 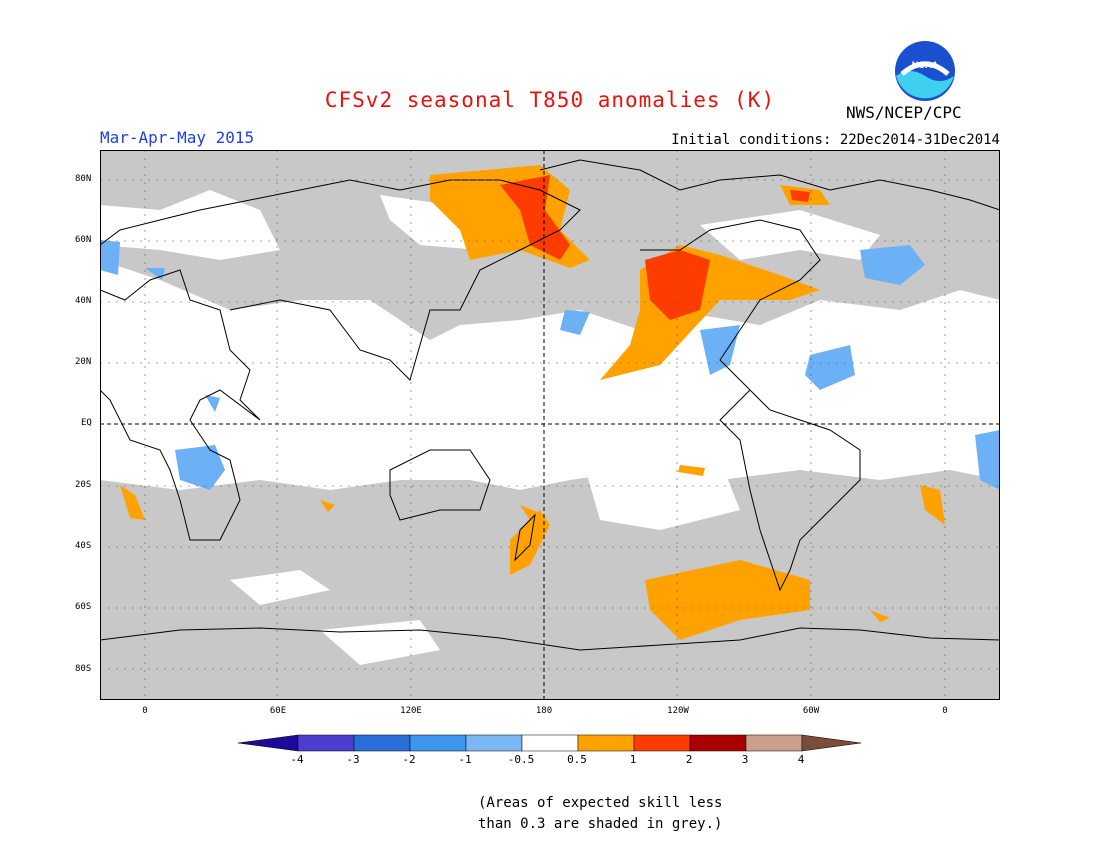 What do you see at coordinates (904, 112) in the screenshot?
I see `agency-label: NWS/NCEP/CPC` at bounding box center [904, 112].